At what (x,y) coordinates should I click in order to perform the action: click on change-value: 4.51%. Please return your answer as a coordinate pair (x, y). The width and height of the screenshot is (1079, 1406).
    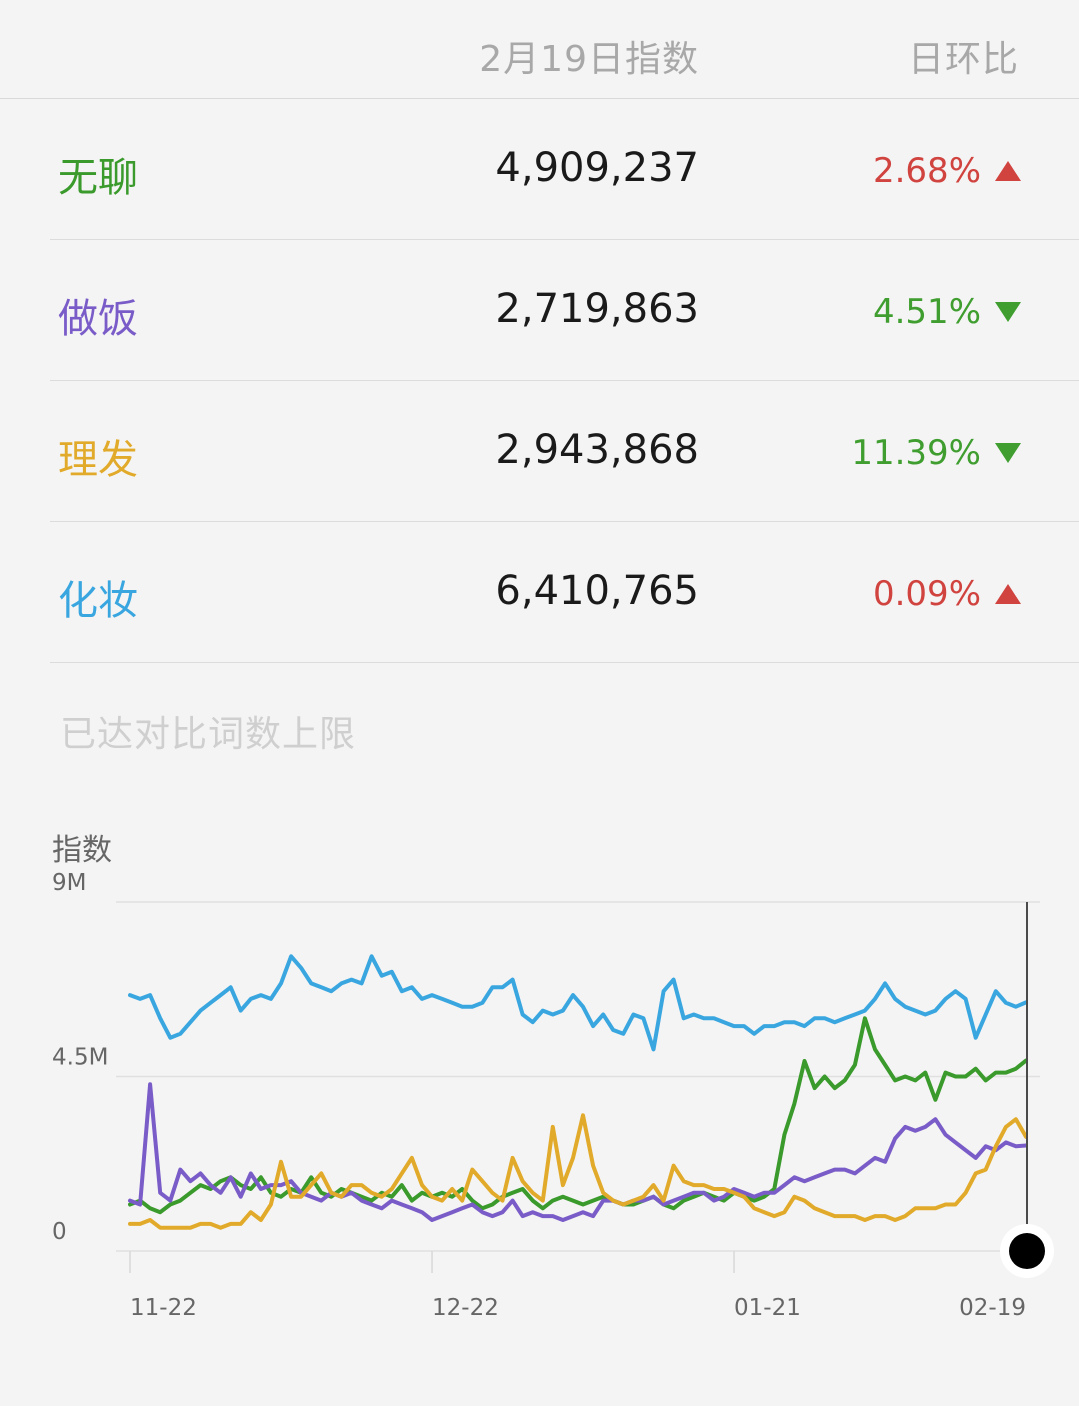
    Looking at the image, I should click on (947, 312).